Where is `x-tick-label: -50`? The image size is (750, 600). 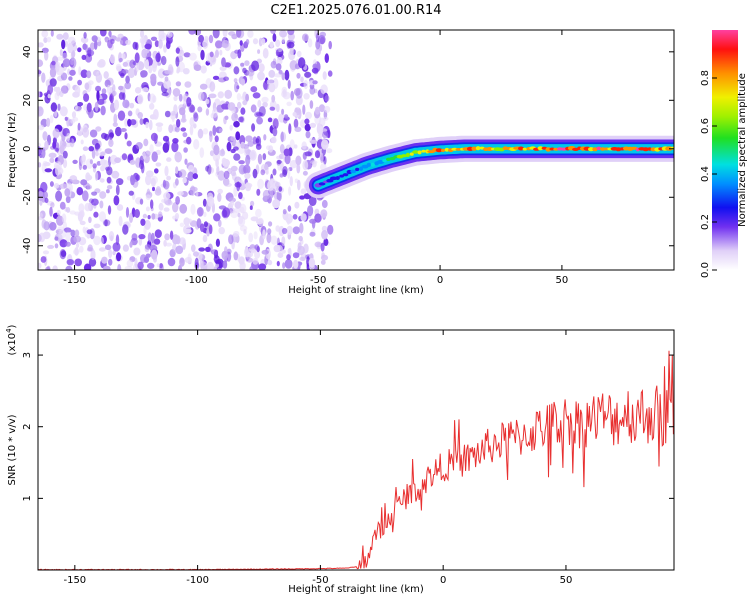 x-tick-label: -50 is located at coordinates (318, 280).